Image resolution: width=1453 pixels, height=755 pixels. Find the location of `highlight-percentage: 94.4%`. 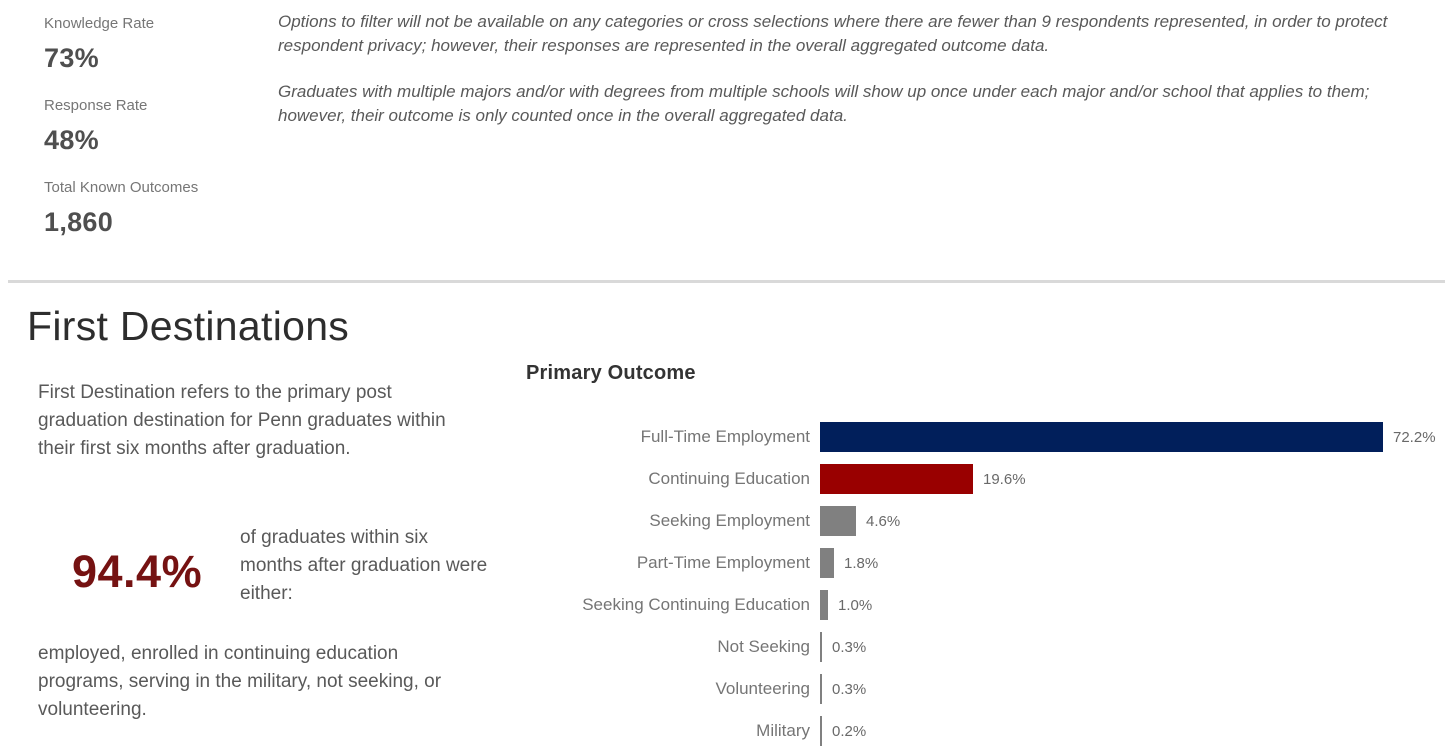

highlight-percentage: 94.4% is located at coordinates (137, 571).